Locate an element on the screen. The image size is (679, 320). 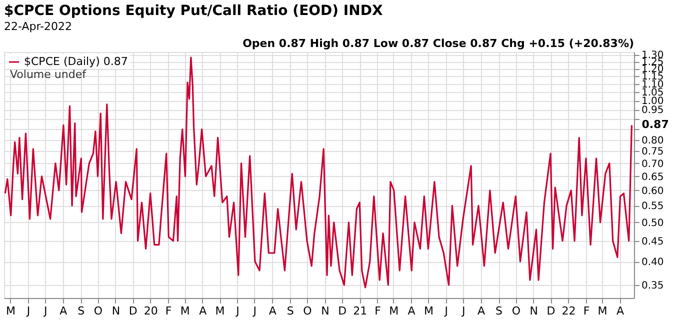
y-tick-label: 0.75 is located at coordinates (653, 152).